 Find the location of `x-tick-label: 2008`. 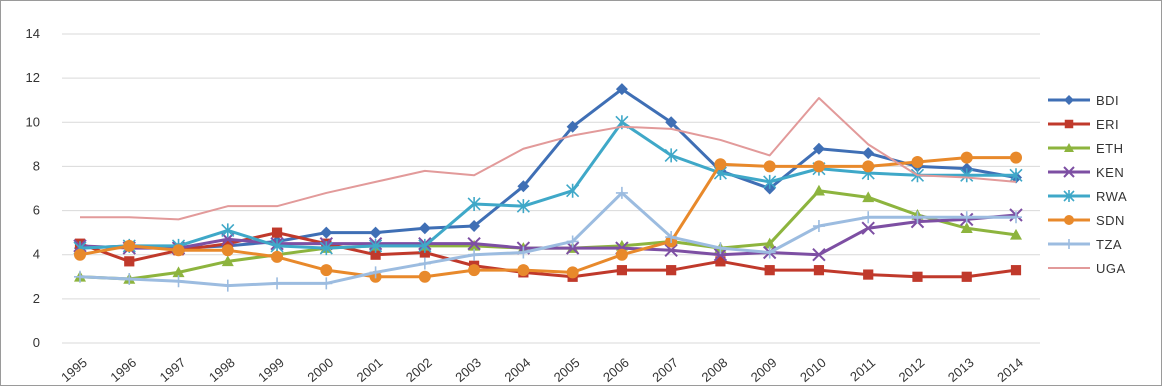

x-tick-label: 2008 is located at coordinates (715, 370).